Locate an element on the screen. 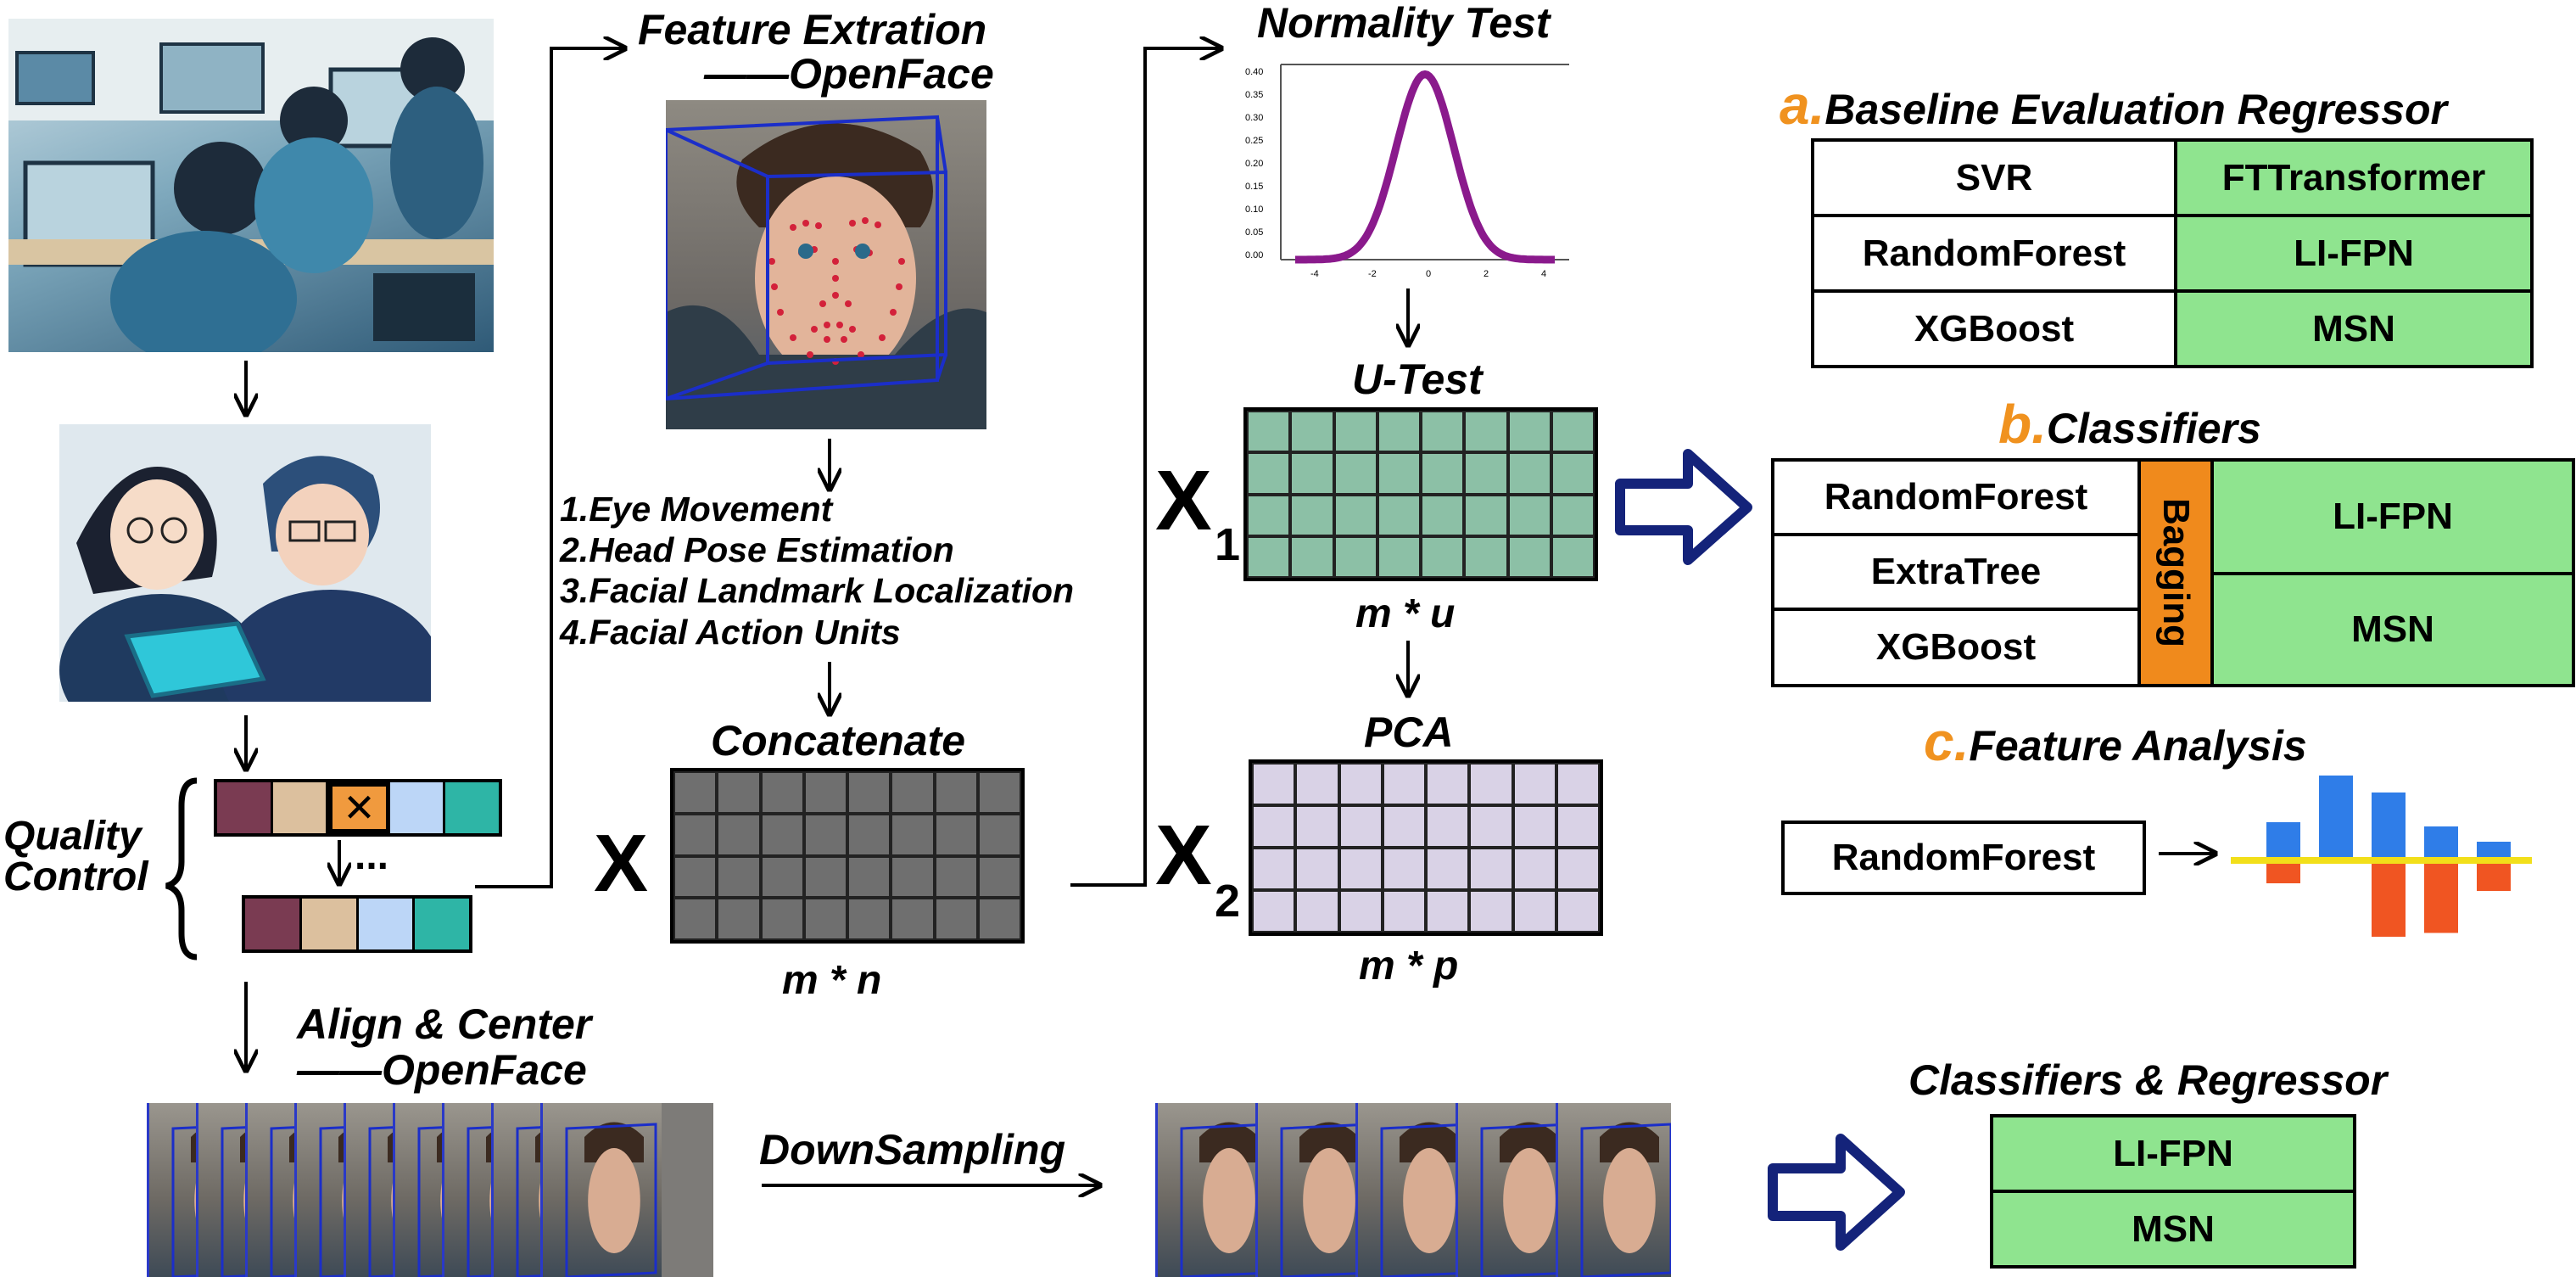  align-tool: ——OpenFace is located at coordinates (442, 1070).